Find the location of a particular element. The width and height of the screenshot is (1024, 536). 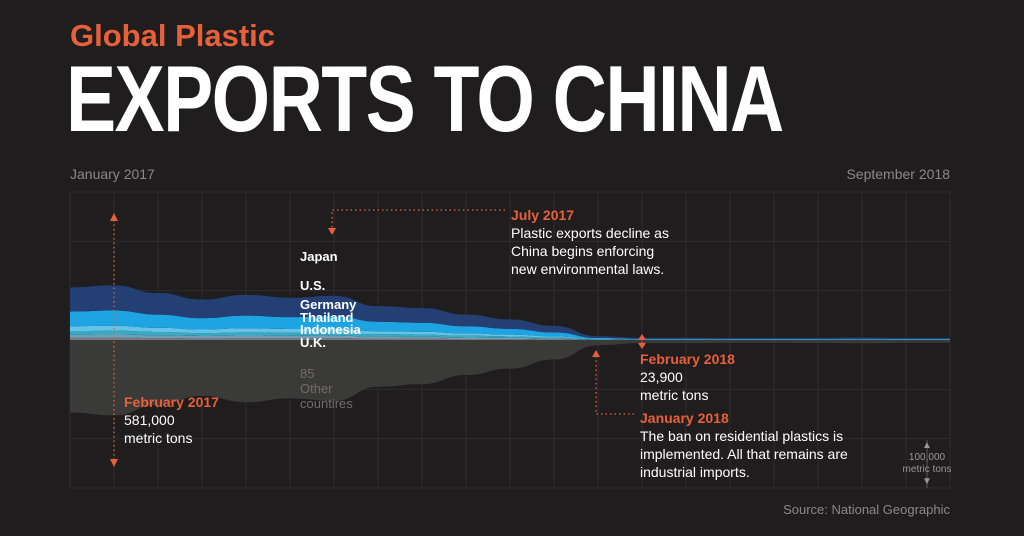

area-japan is located at coordinates (510, 312).